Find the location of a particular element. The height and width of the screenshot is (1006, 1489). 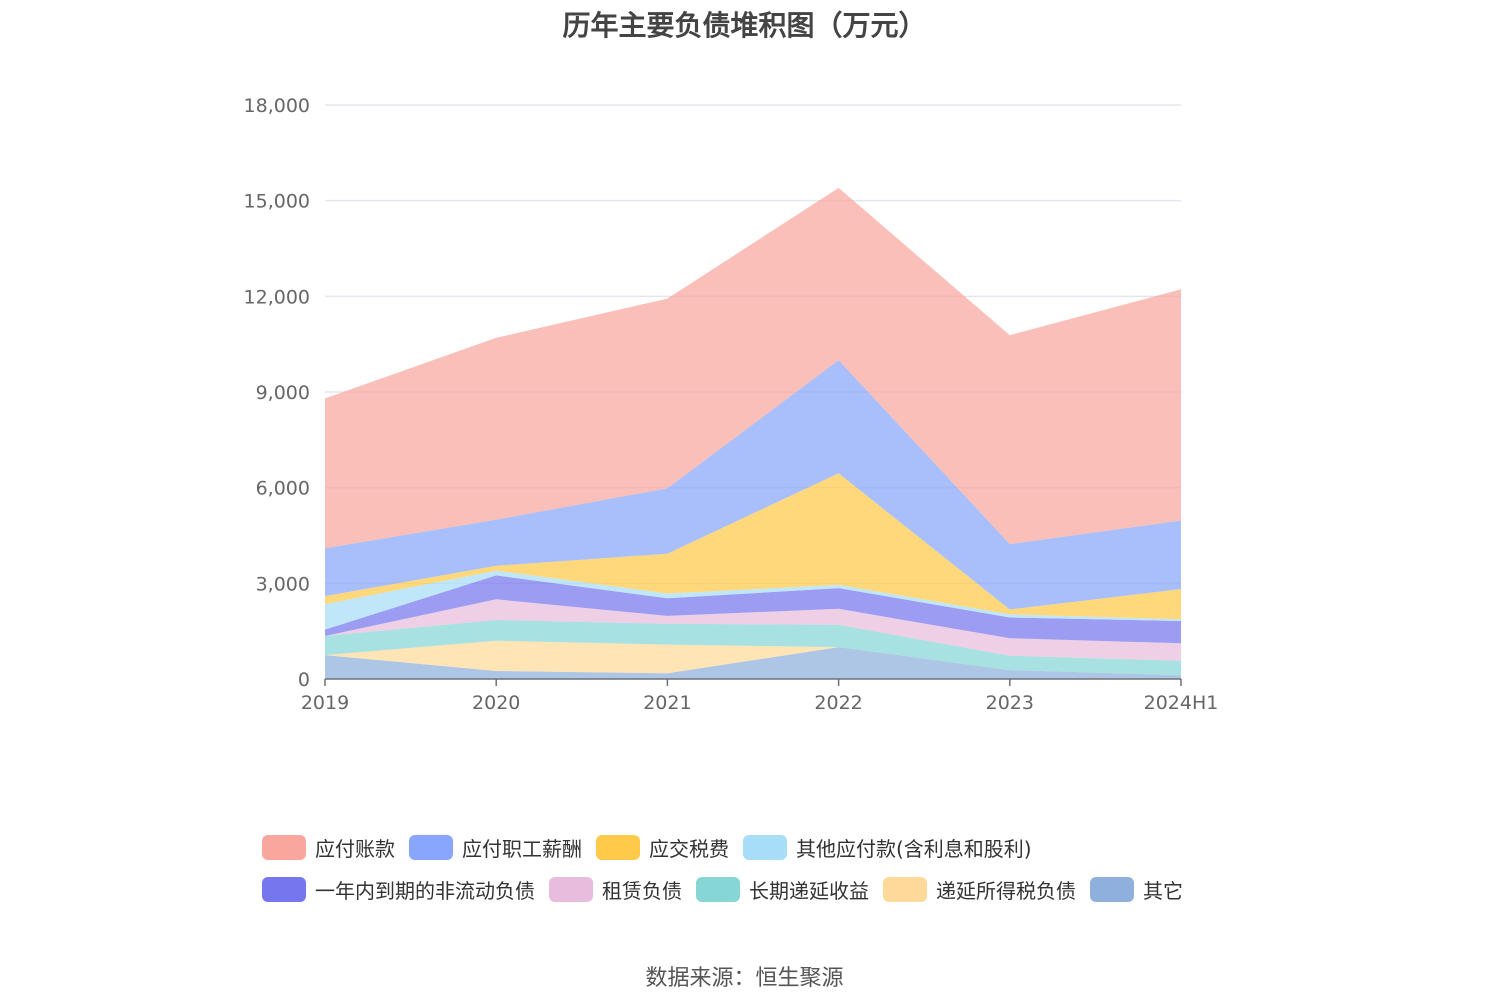

legend-item: 递延所得税负债 is located at coordinates (979, 889).